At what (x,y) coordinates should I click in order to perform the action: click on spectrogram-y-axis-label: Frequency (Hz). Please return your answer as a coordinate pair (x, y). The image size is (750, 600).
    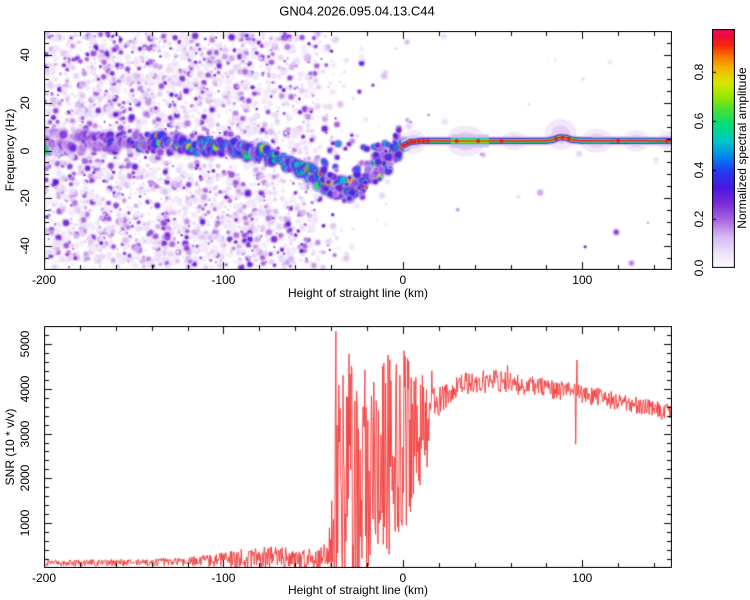
    Looking at the image, I should click on (10, 150).